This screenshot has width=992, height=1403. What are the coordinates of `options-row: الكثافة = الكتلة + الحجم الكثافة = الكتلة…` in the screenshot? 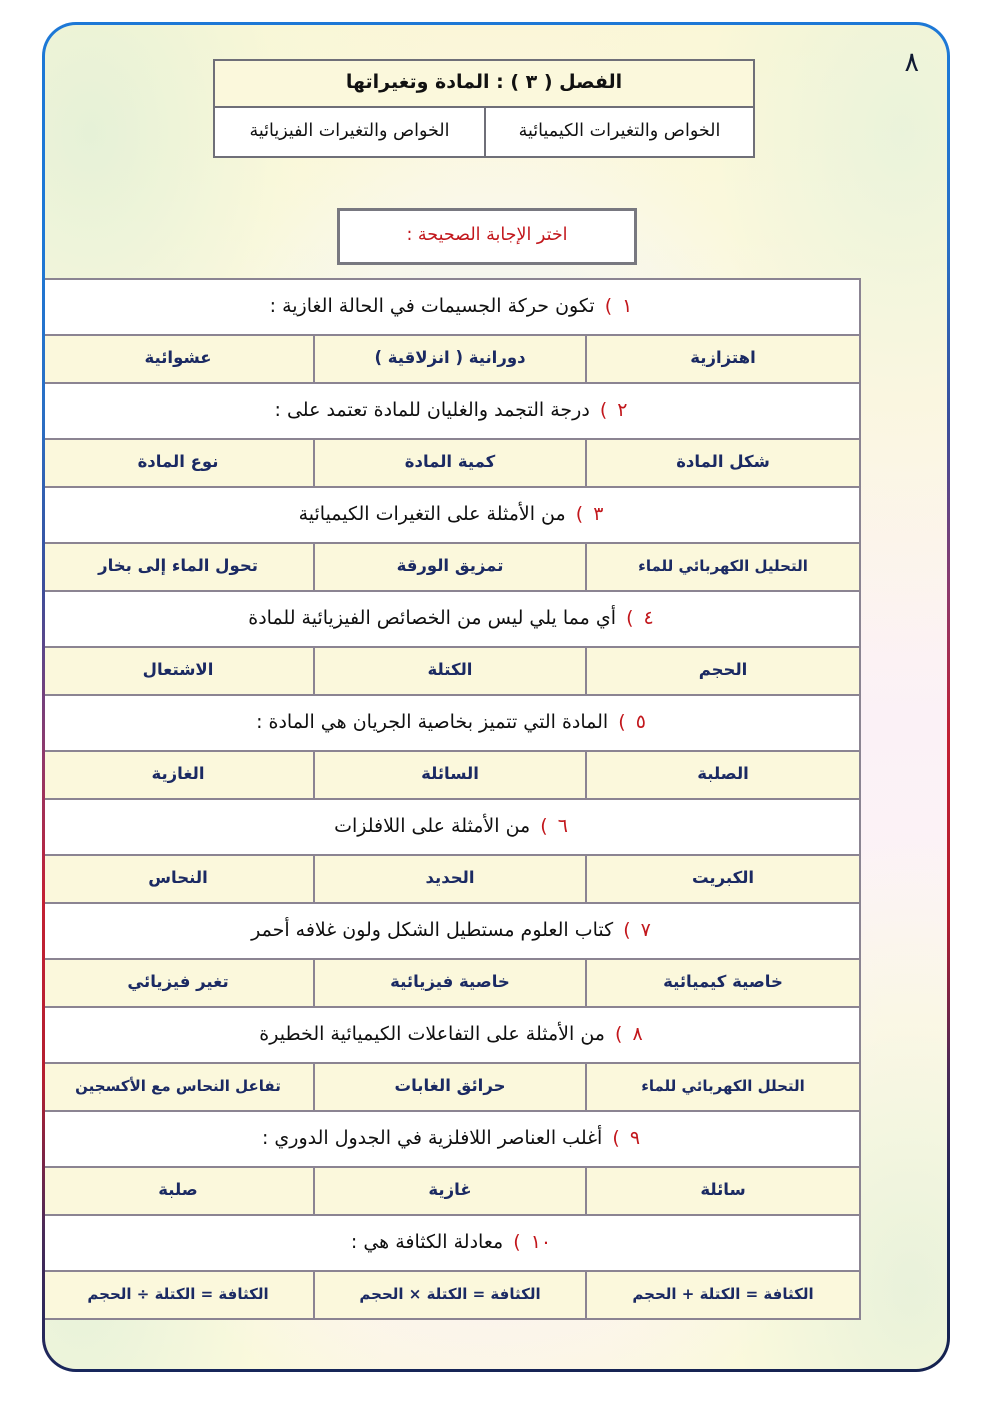 It's located at (452, 1295).